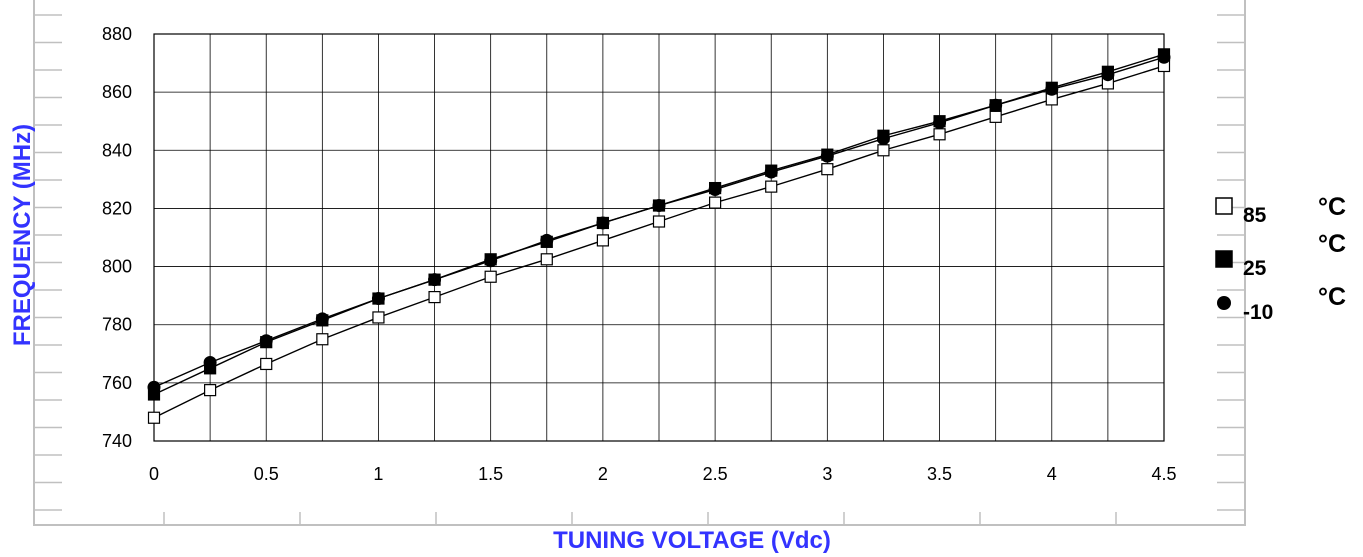 This screenshot has height=557, width=1363. I want to click on y-tick-label: 840, so click(117, 150).